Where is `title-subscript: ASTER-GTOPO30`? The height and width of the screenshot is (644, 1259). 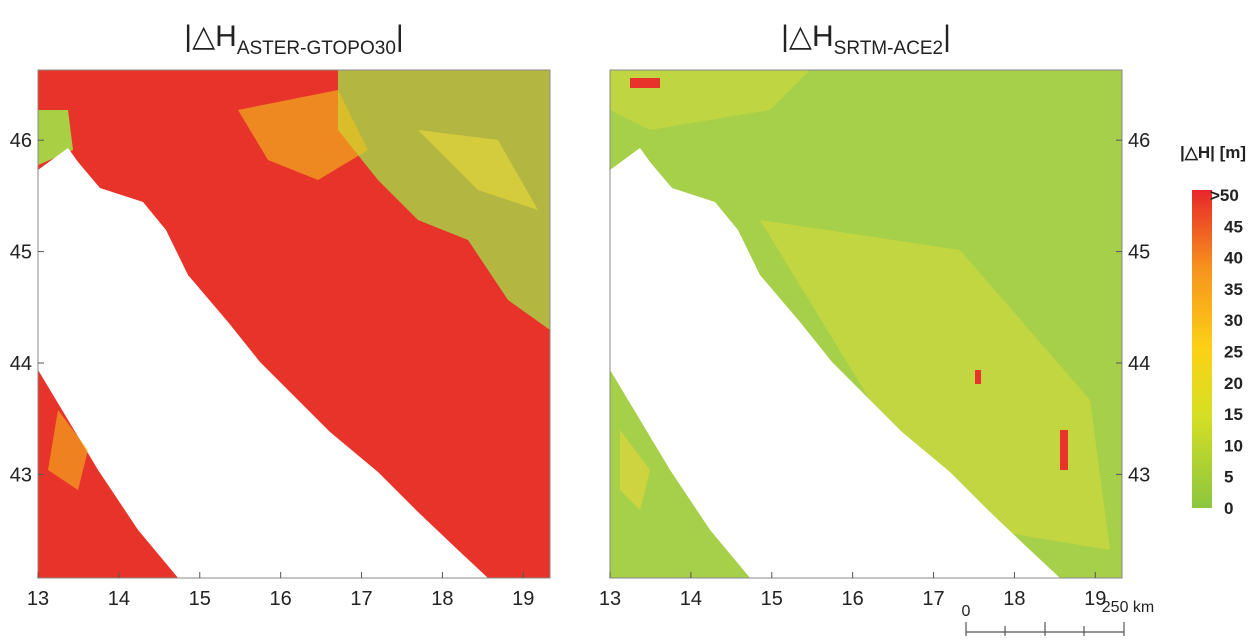 title-subscript: ASTER-GTOPO30 is located at coordinates (316, 48).